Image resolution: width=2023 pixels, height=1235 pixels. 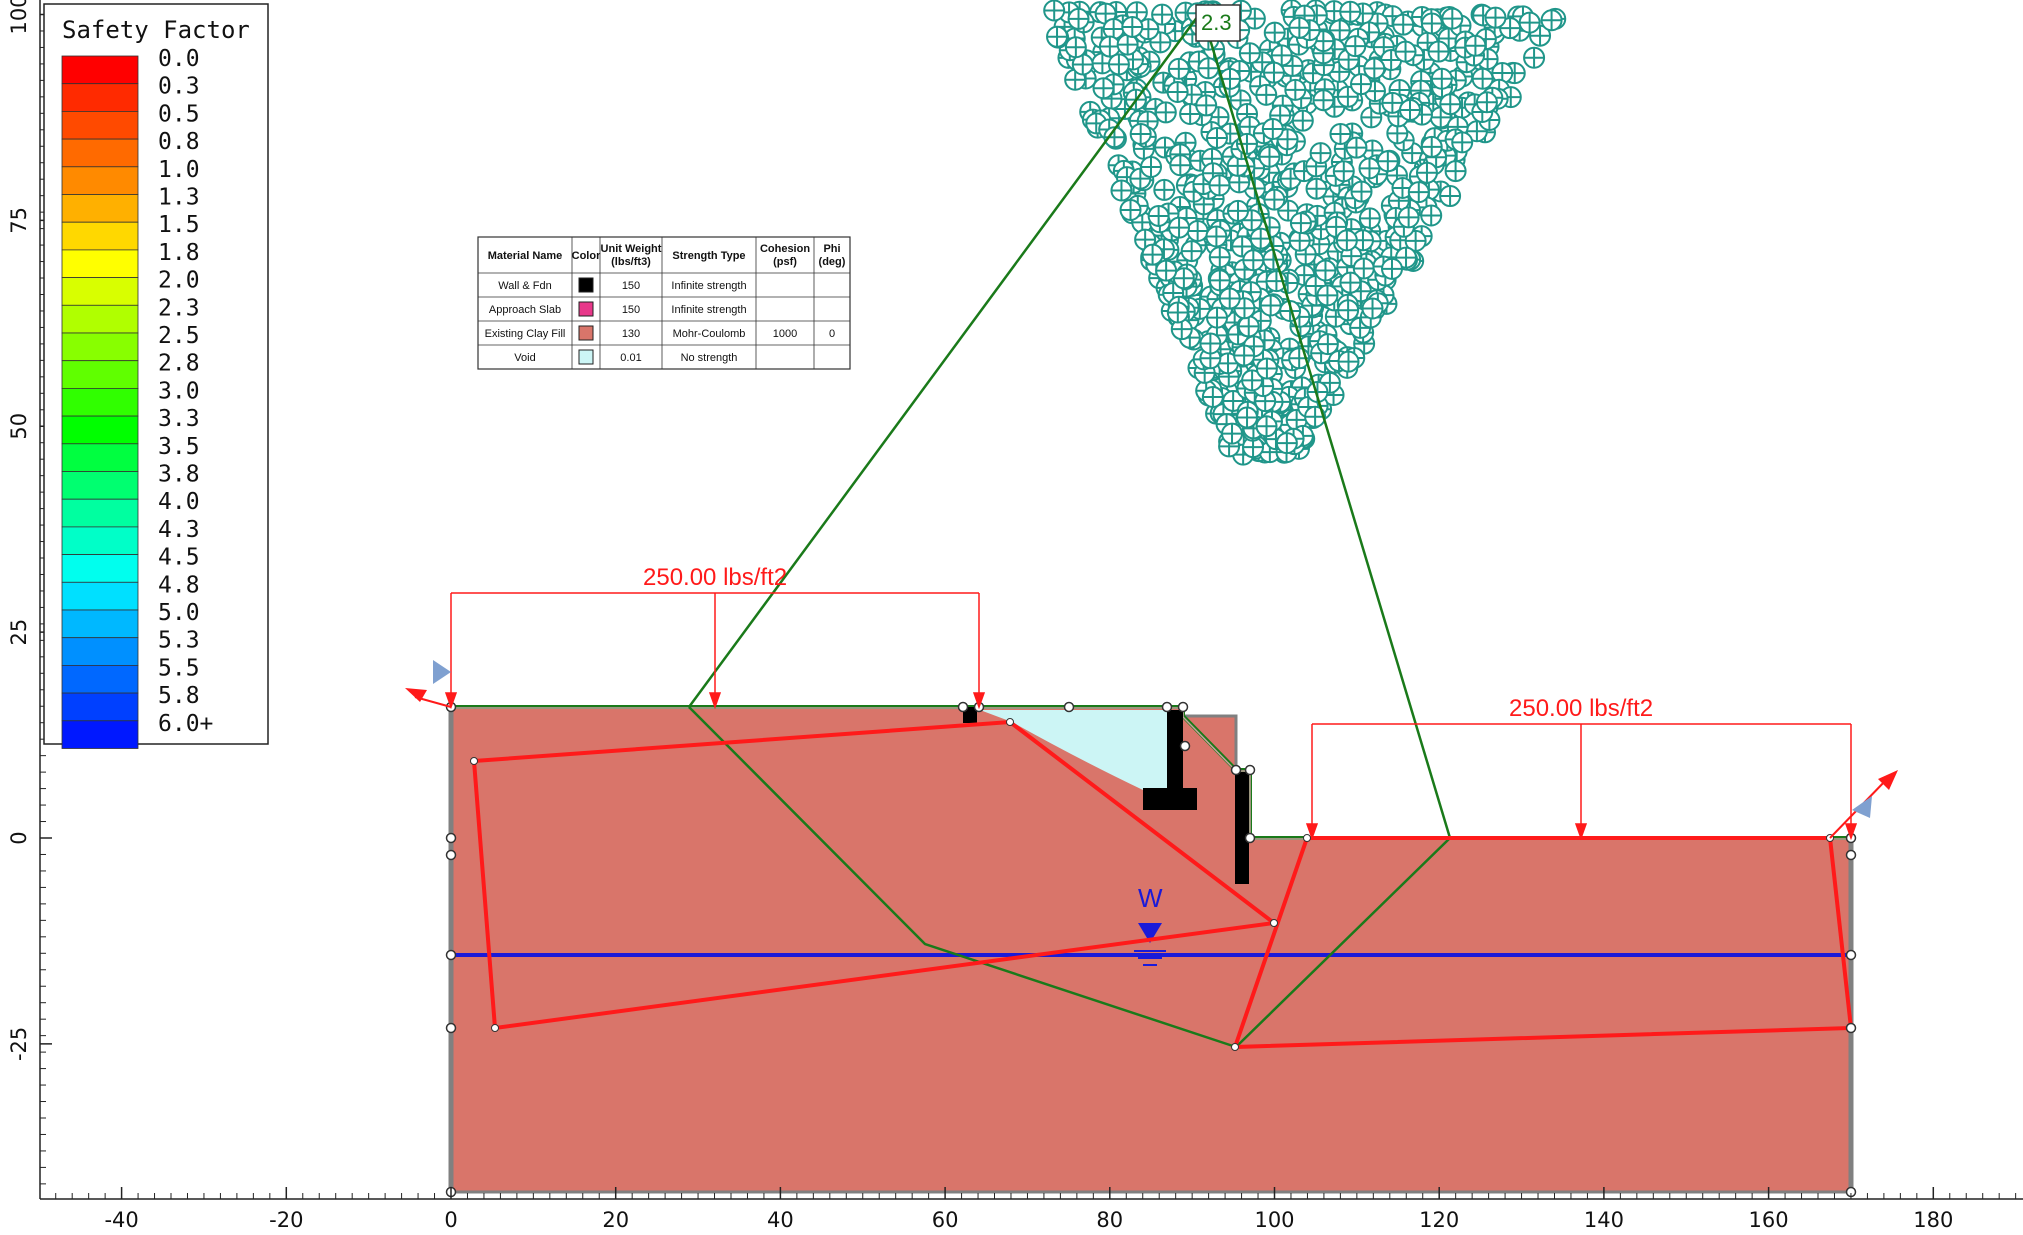 I want to click on table-header-cell: (psf), so click(x=785, y=262).